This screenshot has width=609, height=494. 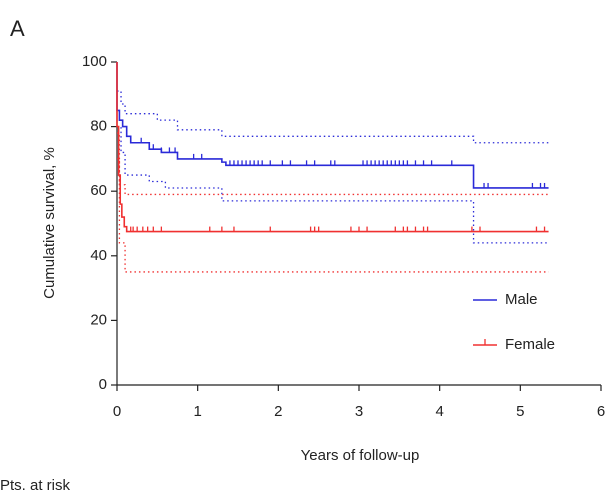 I want to click on y-tick-label: 80, so click(x=98, y=126).